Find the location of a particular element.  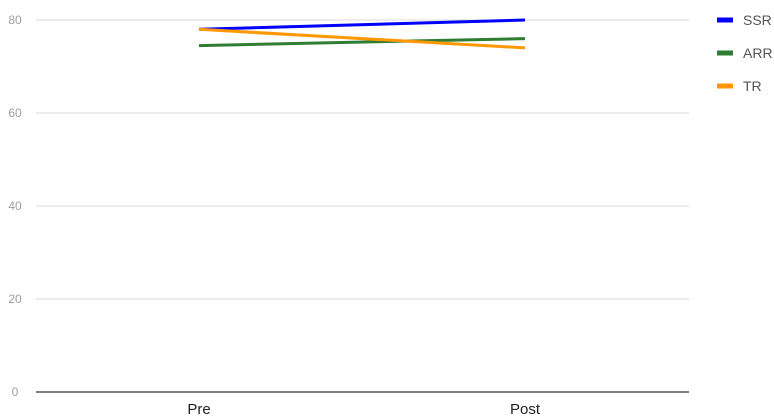

legend-swatch-arr is located at coordinates (725, 53).